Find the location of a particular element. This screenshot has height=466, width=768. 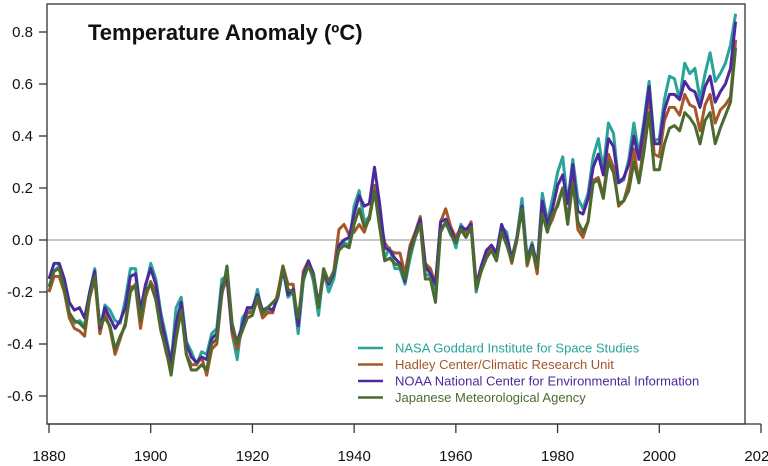

legend-label: Japanese Meteorological Agency is located at coordinates (490, 397).